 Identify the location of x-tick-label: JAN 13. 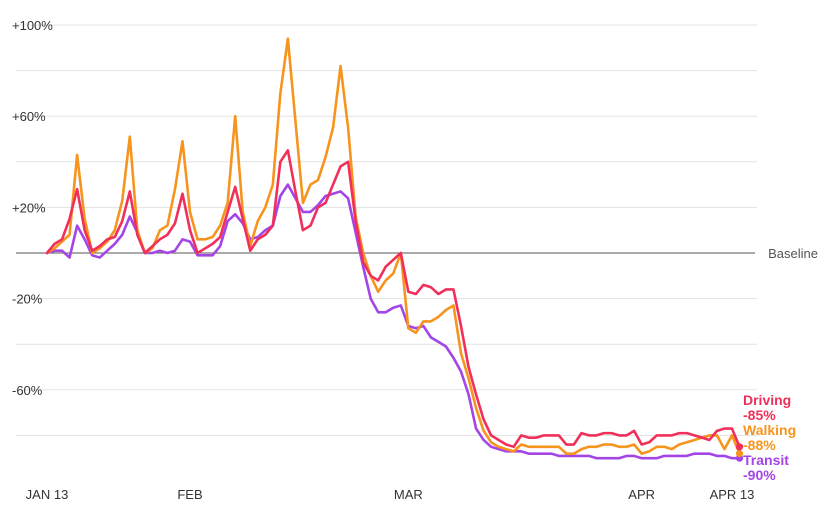
(47, 494).